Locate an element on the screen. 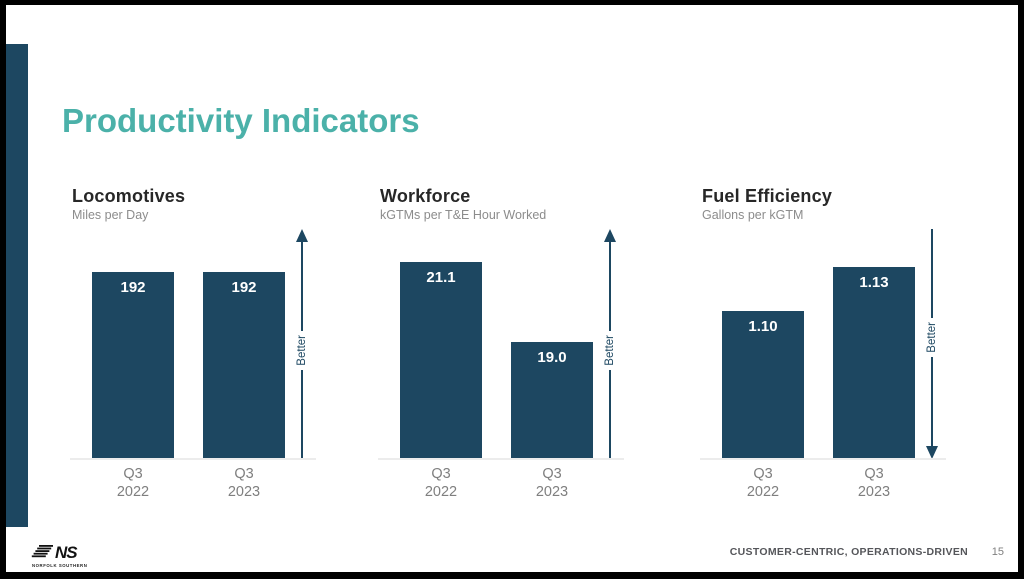 This screenshot has width=1024, height=579. plot-area: 21.1 19.0 Better is located at coordinates (504, 342).